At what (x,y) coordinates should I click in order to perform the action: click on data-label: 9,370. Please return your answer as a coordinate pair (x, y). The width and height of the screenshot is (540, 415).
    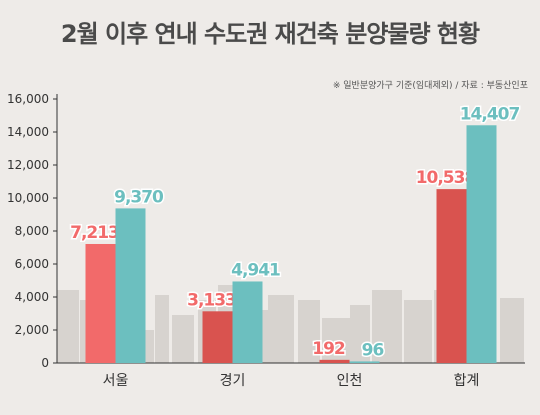
    Looking at the image, I should click on (139, 197).